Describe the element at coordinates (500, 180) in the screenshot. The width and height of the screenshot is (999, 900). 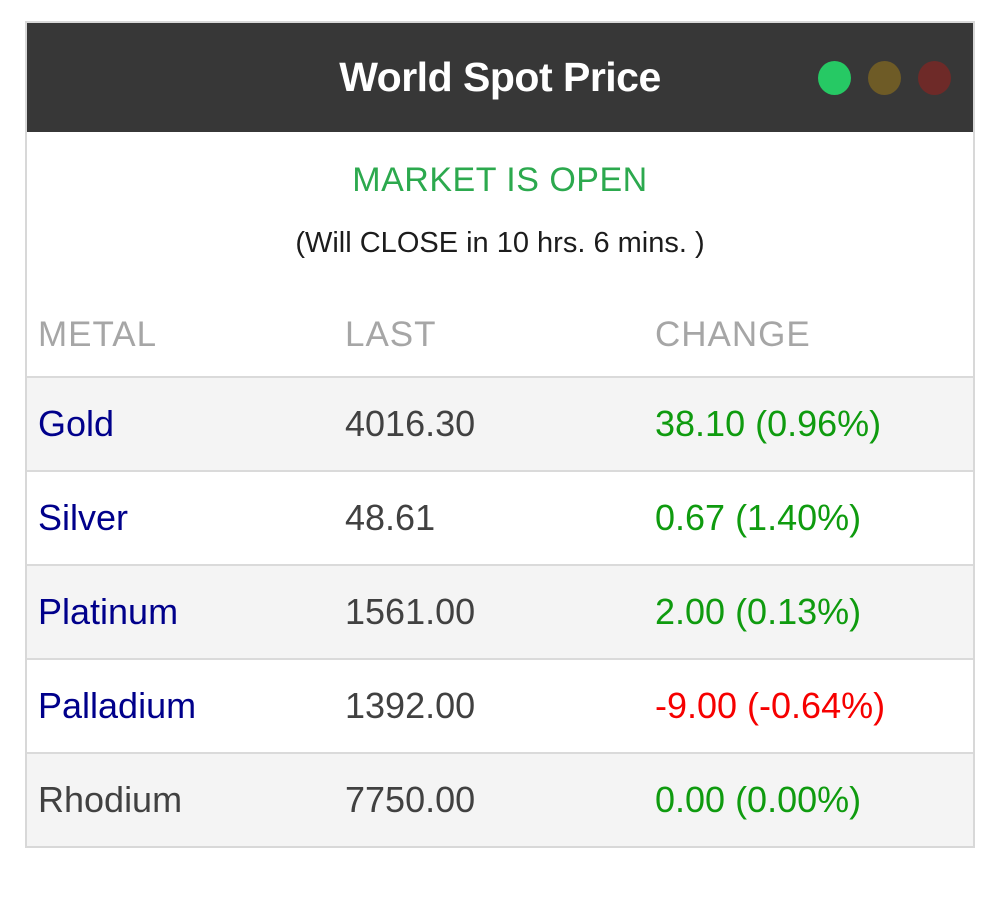
I see `market-status-text: MARKET IS OPEN` at that location.